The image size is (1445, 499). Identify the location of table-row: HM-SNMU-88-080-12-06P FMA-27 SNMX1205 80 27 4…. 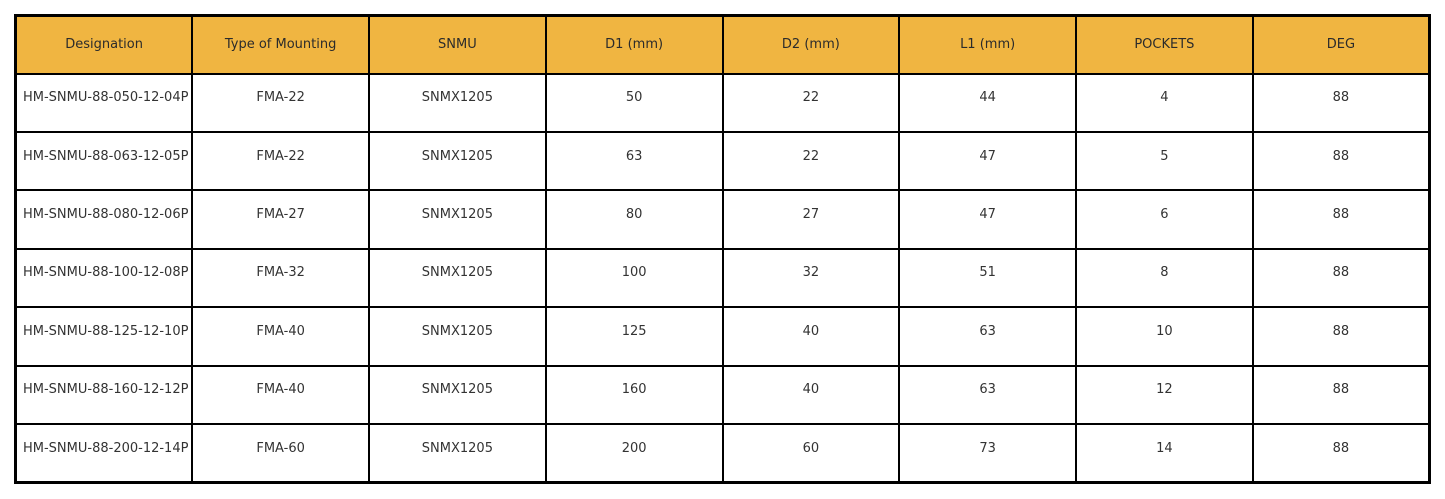
(722, 219).